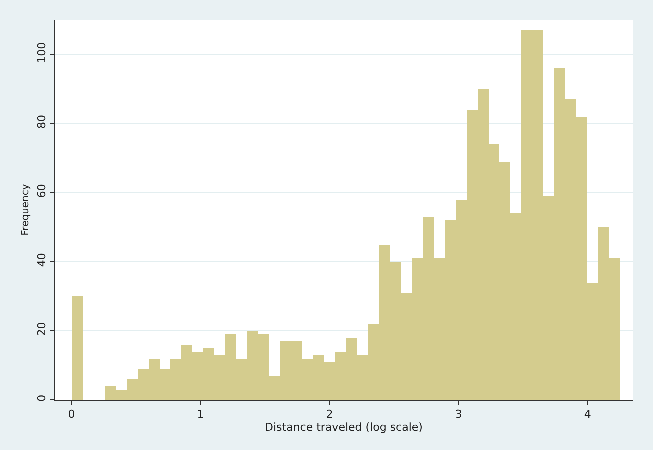 The height and width of the screenshot is (450, 653). What do you see at coordinates (588, 415) in the screenshot?
I see `x-tick-label: 4` at bounding box center [588, 415].